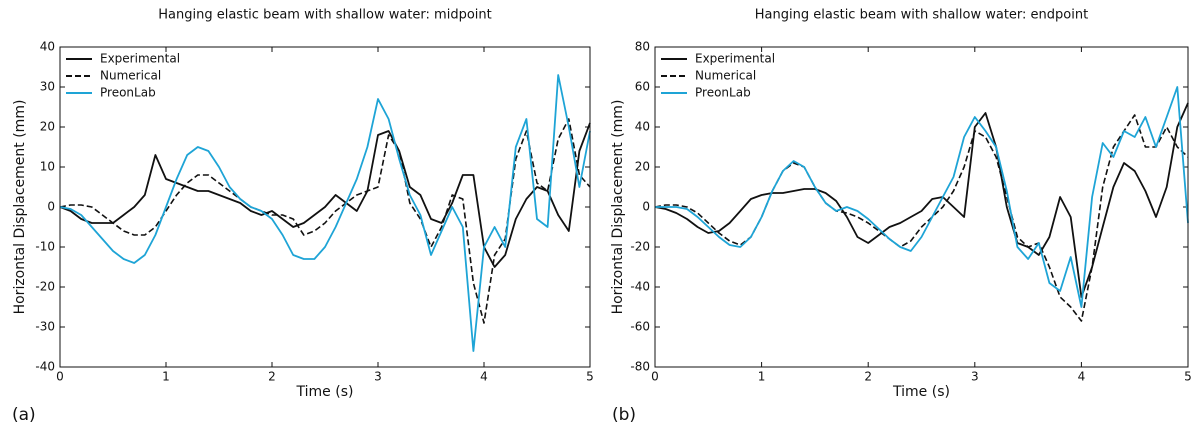 The height and width of the screenshot is (433, 1200). I want to click on y-tick-label: -30, so click(45, 327).